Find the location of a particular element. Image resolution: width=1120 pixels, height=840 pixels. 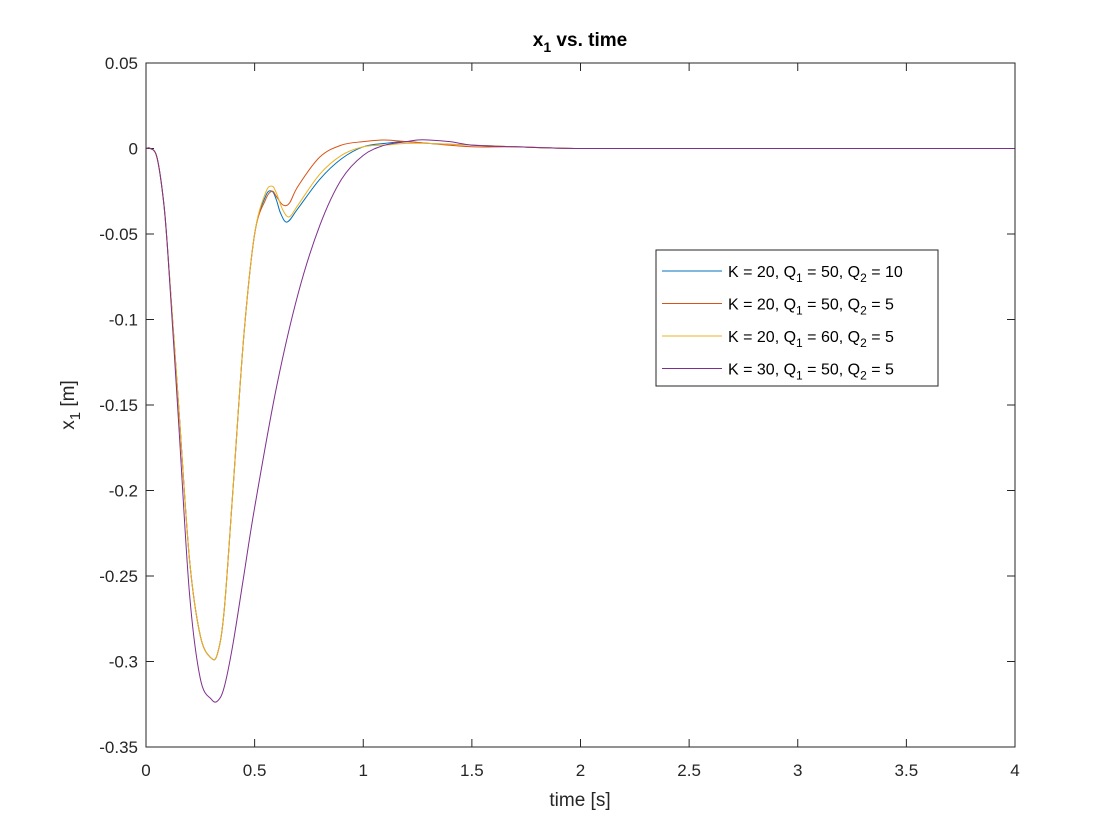

legend-label-3: K = 20, Q1 = 60, Q2 = 5 is located at coordinates (811, 339).